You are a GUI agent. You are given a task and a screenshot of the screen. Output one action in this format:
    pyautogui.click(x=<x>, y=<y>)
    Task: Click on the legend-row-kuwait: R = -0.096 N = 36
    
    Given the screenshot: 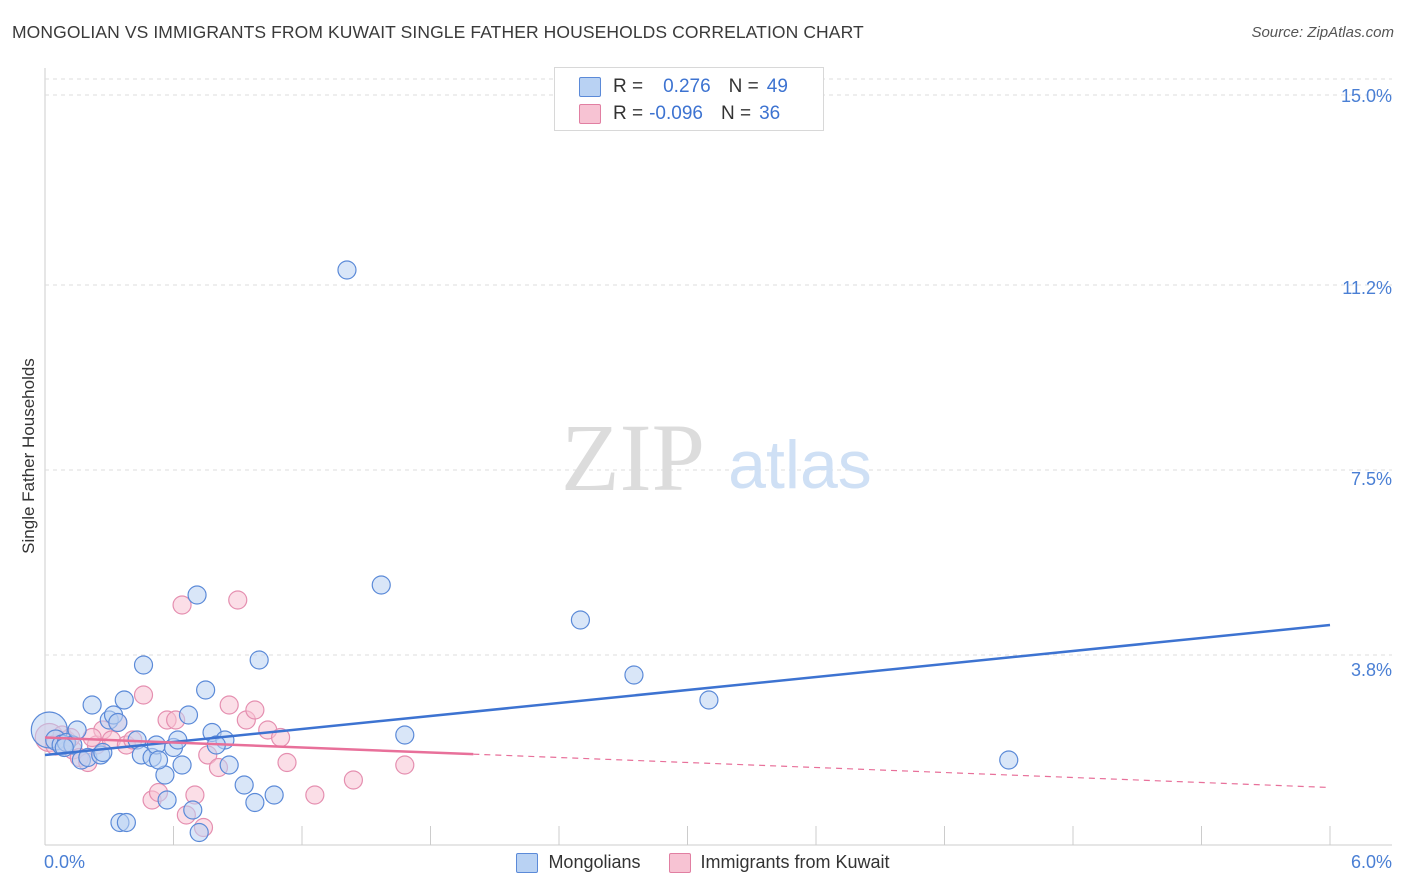 What is the action you would take?
    pyautogui.click(x=679, y=114)
    